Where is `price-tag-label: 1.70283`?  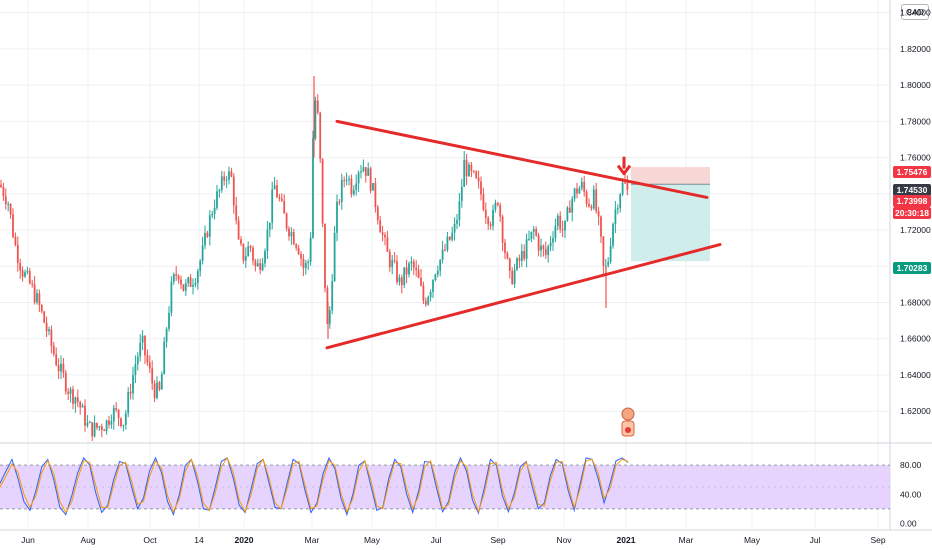
price-tag-label: 1.70283 is located at coordinates (912, 268).